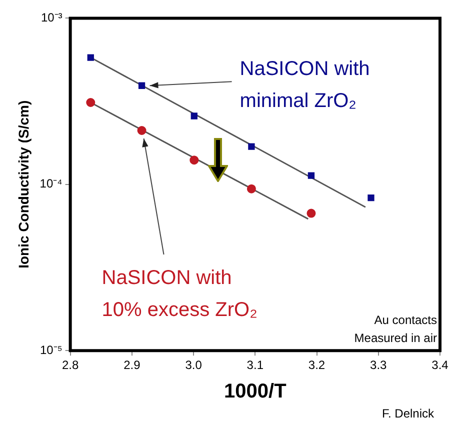 This screenshot has width=464, height=430. Describe the element at coordinates (408, 413) in the screenshot. I see `text: F. Delnick` at that location.